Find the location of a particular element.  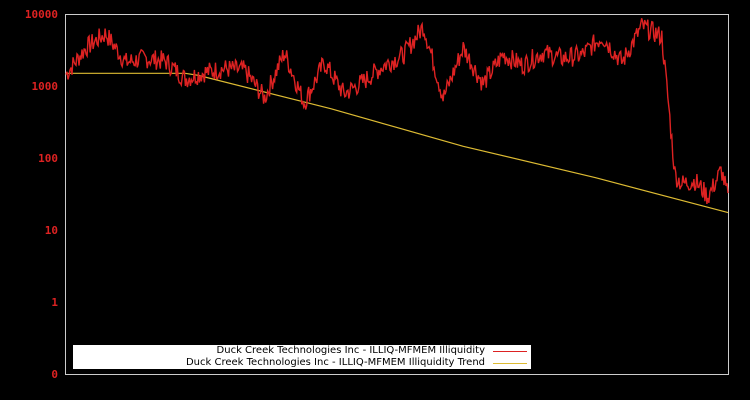

y-tick-label: 100 is located at coordinates (48, 158).